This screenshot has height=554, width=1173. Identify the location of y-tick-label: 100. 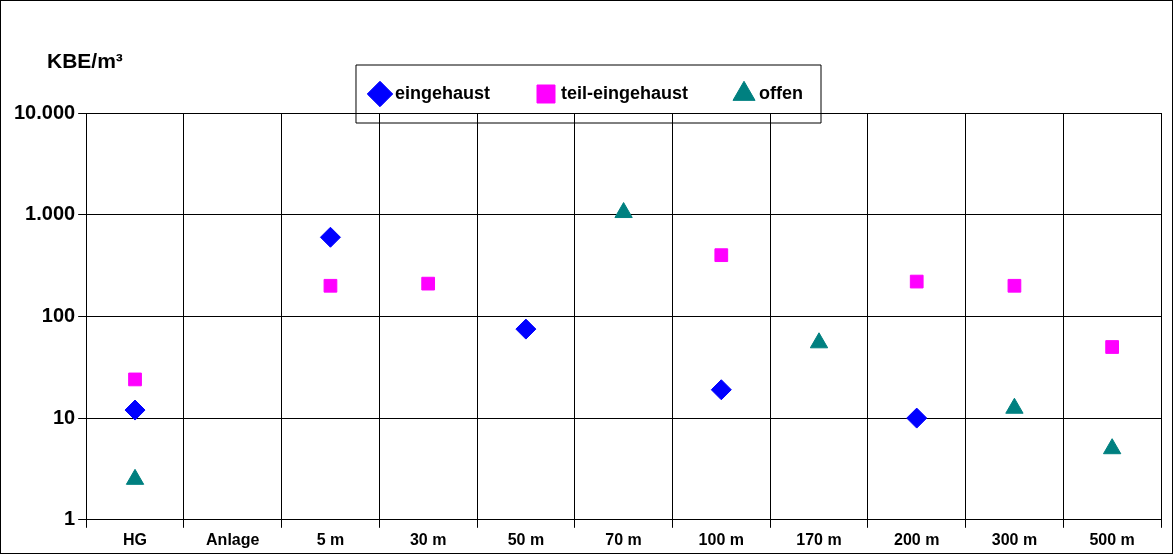
(58, 314).